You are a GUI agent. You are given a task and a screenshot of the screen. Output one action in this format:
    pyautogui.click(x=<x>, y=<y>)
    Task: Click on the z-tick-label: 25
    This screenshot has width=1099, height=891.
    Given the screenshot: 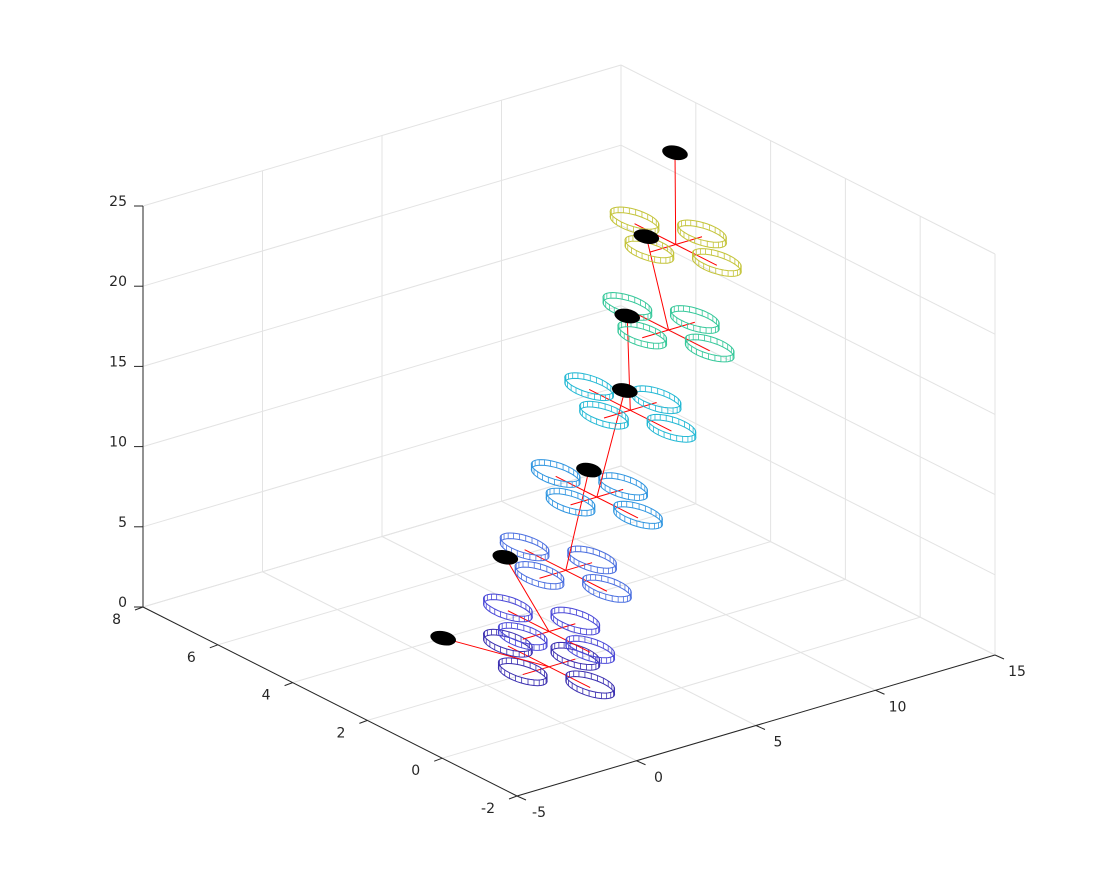 What is the action you would take?
    pyautogui.click(x=118, y=202)
    